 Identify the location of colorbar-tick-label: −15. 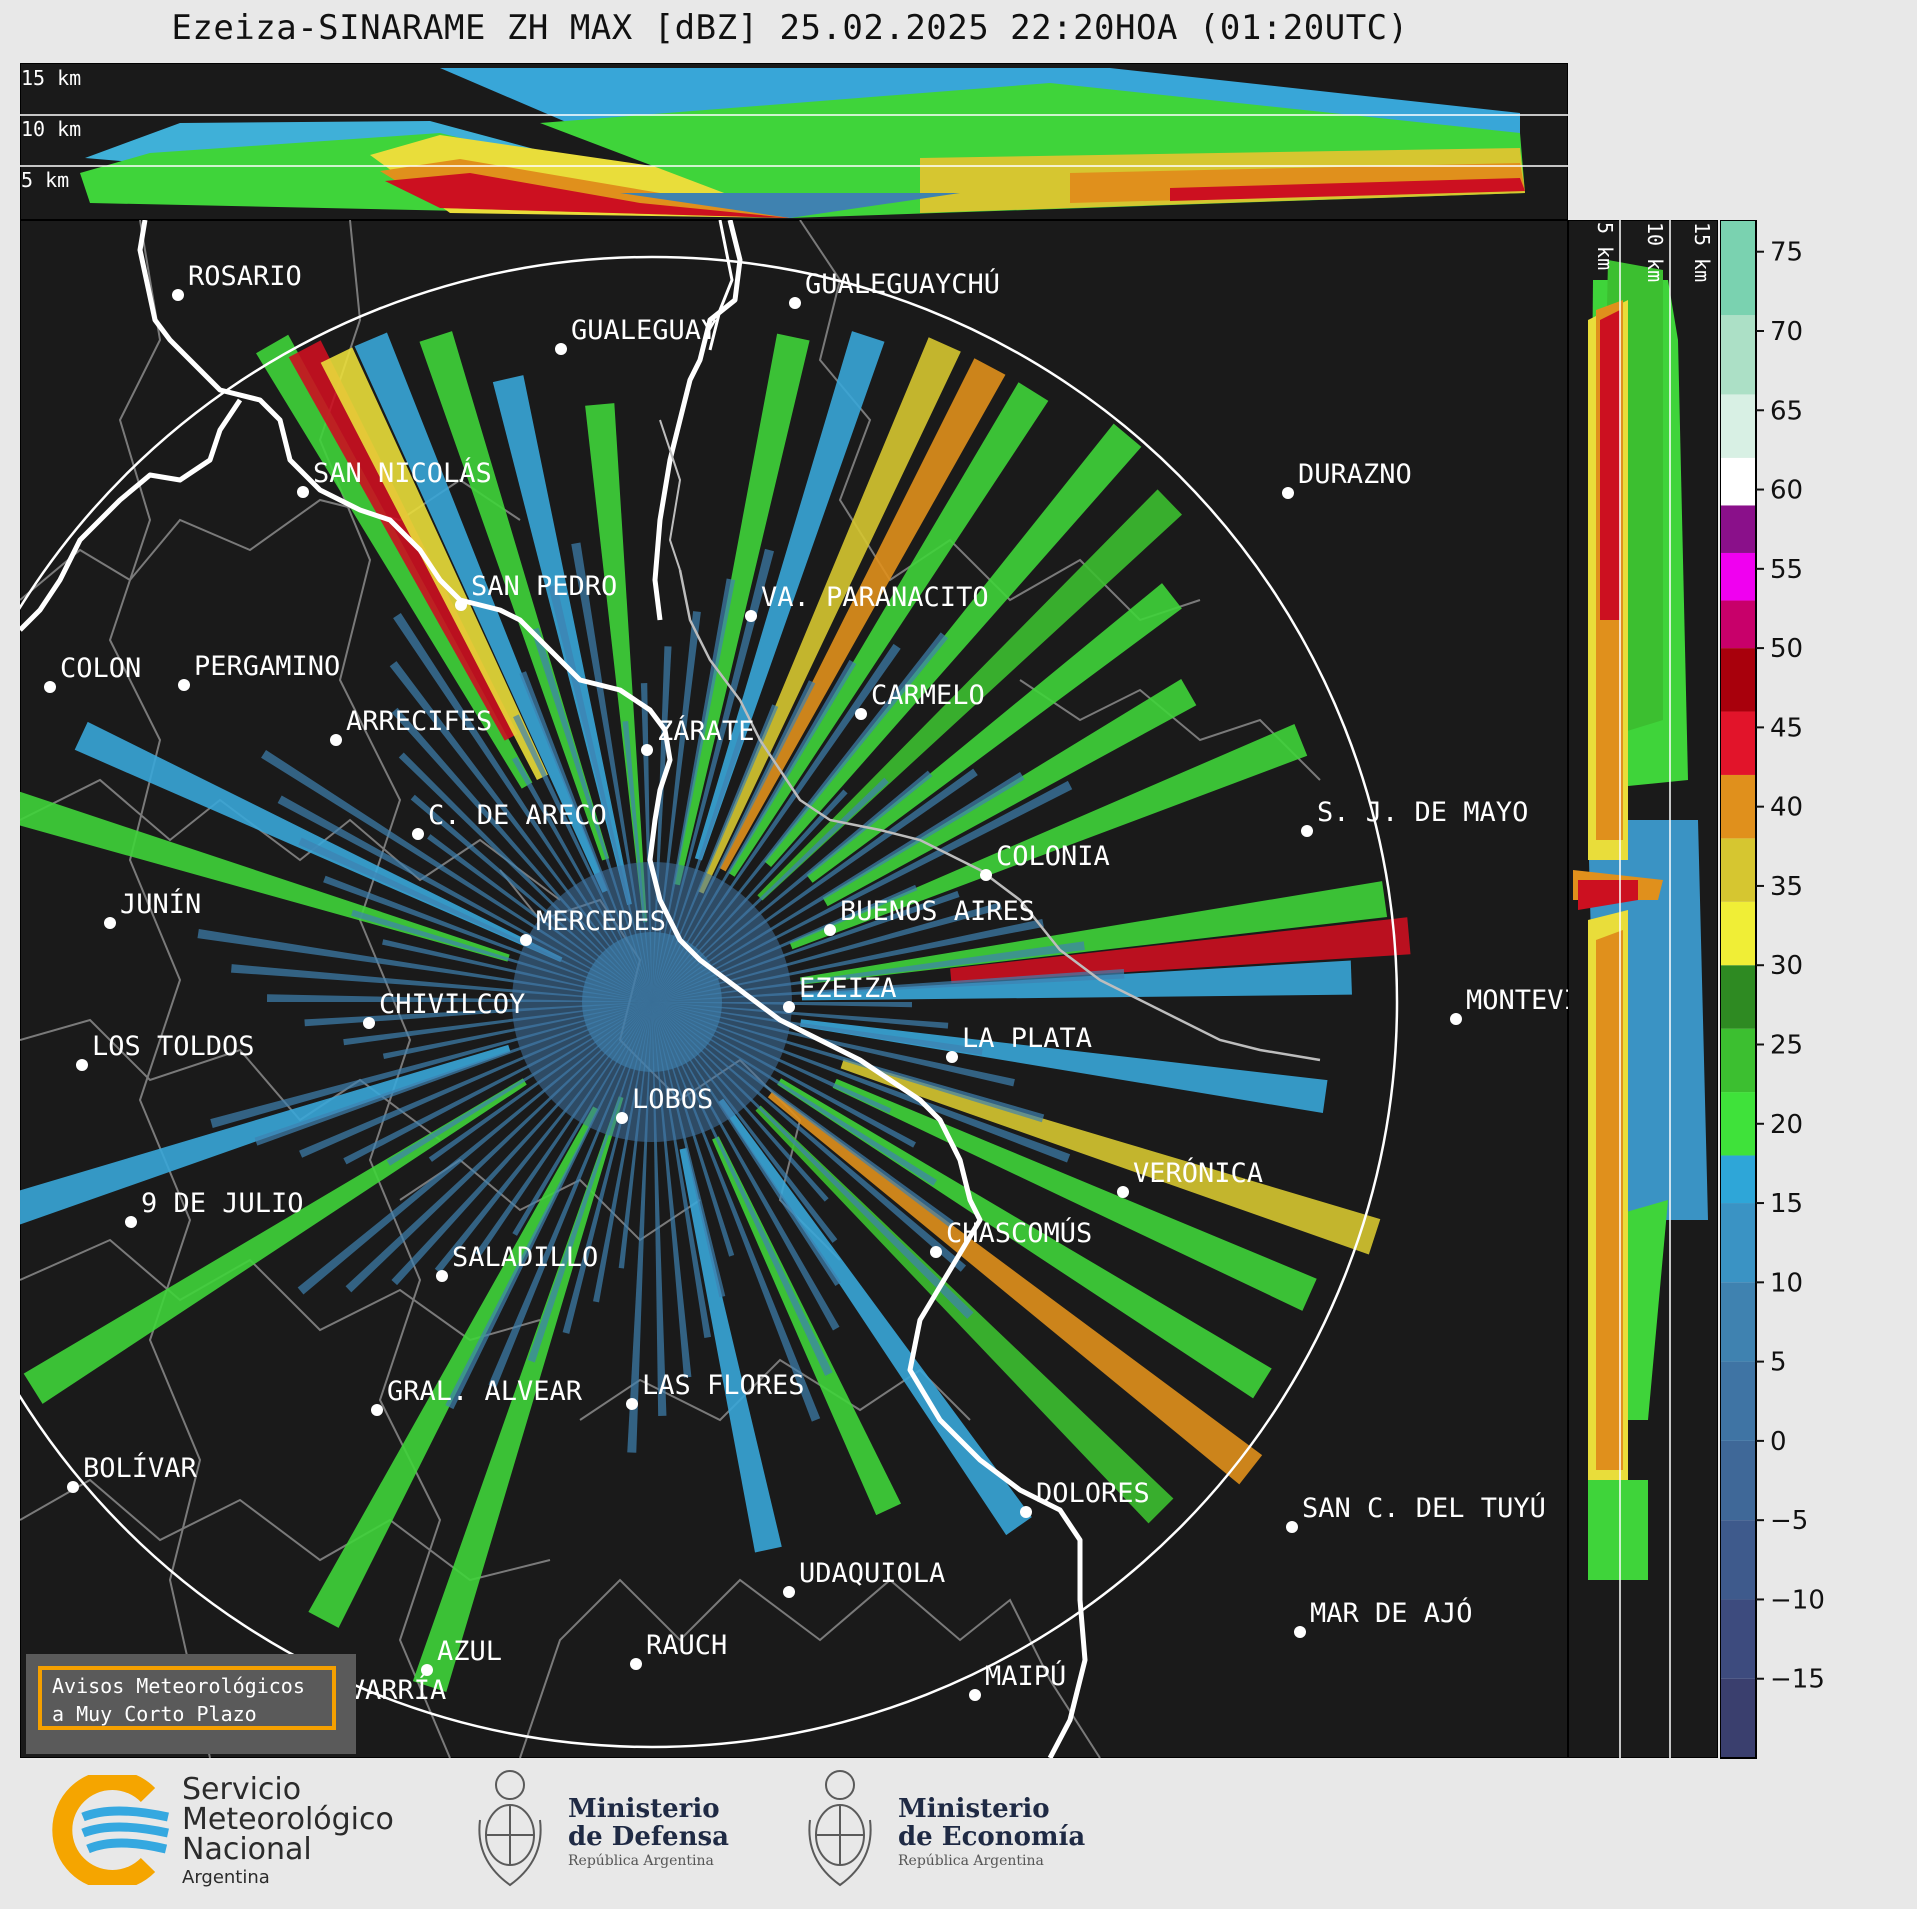
(1797, 1680).